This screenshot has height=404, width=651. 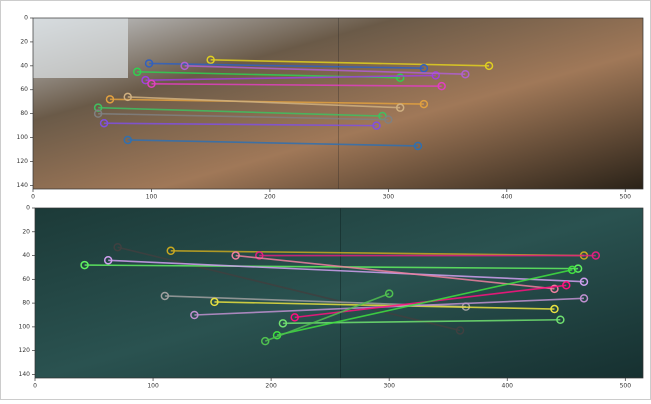 What do you see at coordinates (80, 48) in the screenshot?
I see `sky-patch` at bounding box center [80, 48].